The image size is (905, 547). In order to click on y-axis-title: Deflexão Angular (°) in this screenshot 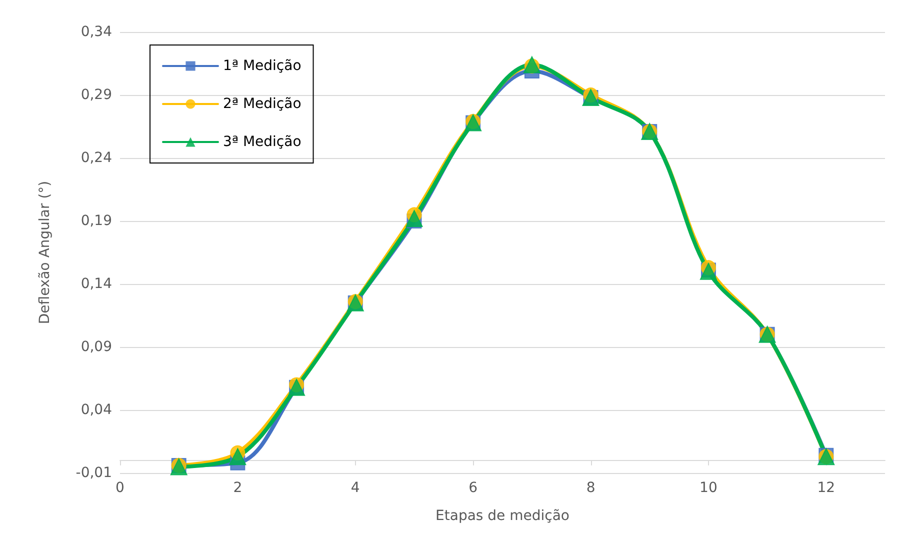, I will do `click(45, 252)`.